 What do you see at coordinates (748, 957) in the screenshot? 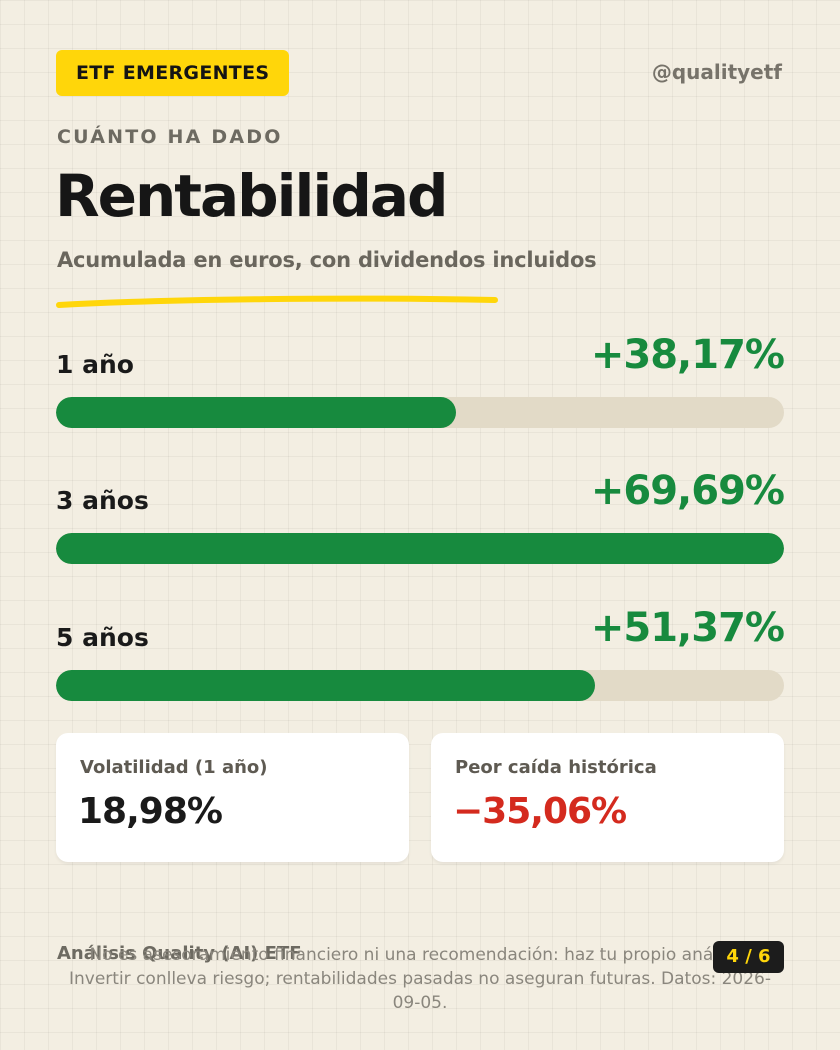
I see `page-indicator: 4 / 6` at bounding box center [748, 957].